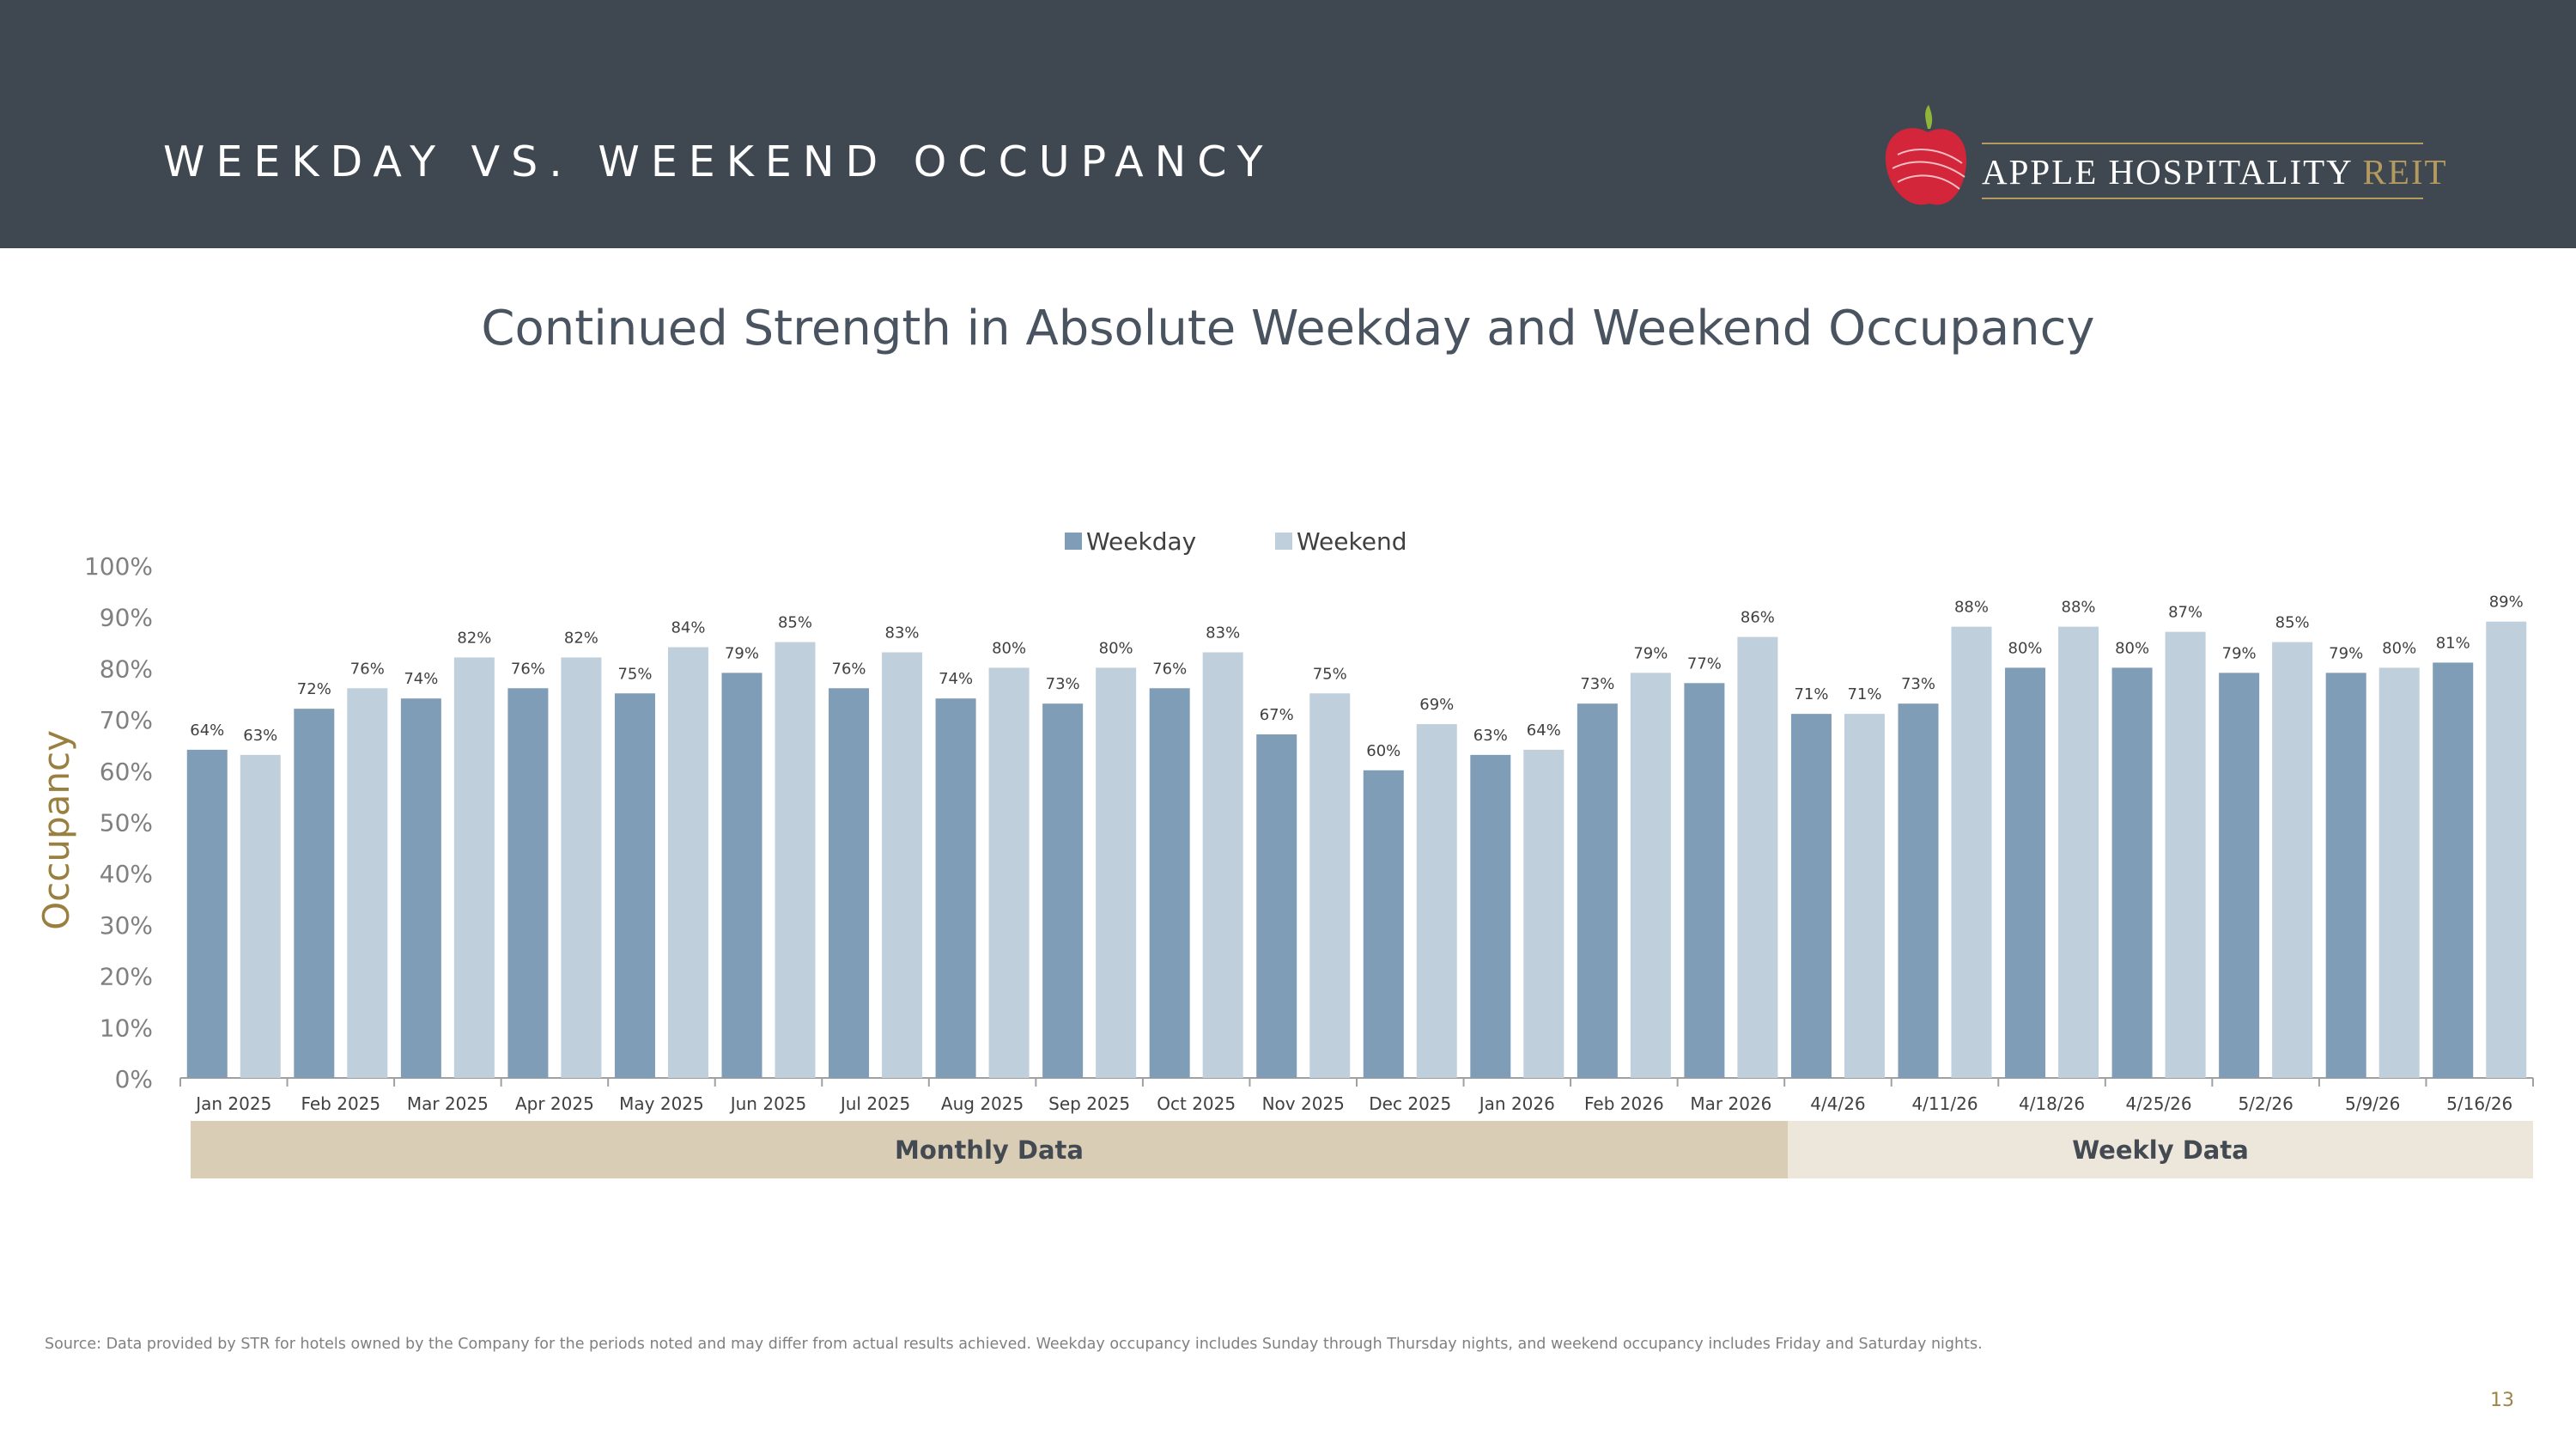 Image resolution: width=2576 pixels, height=1449 pixels. What do you see at coordinates (118, 566) in the screenshot?
I see `y-tick-label: 100%` at bounding box center [118, 566].